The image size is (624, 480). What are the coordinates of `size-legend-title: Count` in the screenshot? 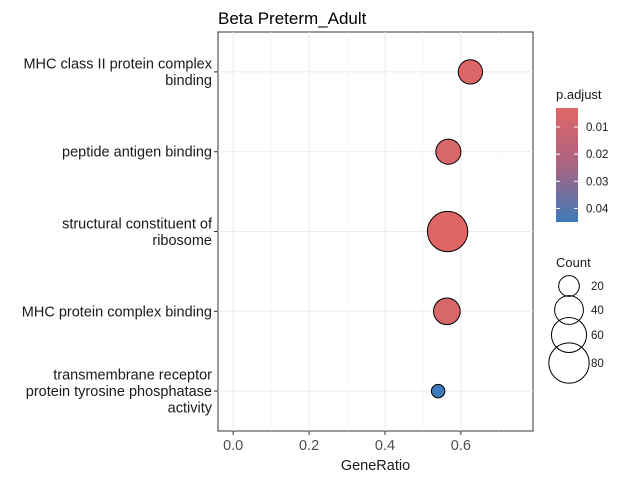 It's located at (573, 262).